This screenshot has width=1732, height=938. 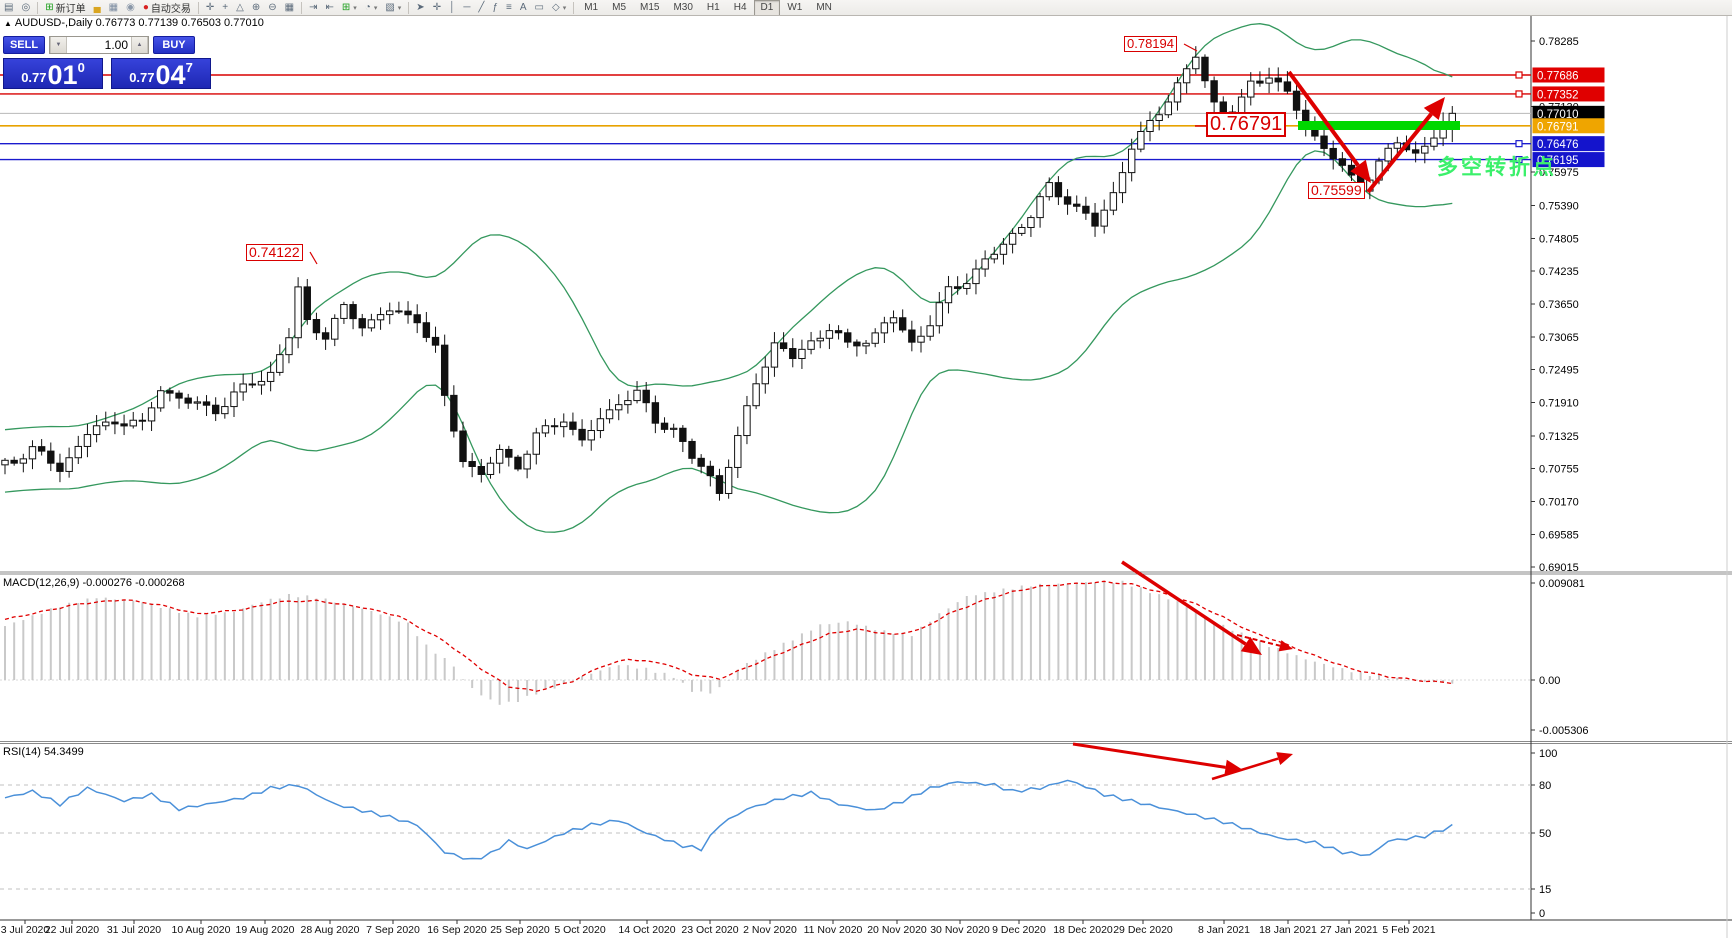 I want to click on text-label-button: ▭, so click(x=539, y=7).